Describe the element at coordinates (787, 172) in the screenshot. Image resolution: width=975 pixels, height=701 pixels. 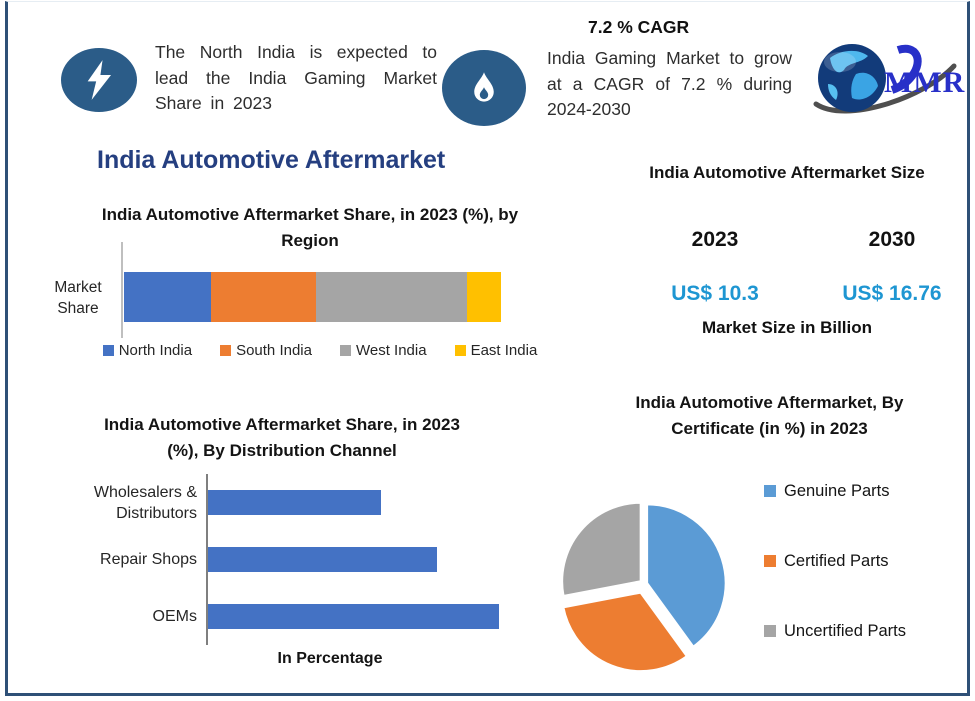
I see `size-panel-title: India Automotive Aftermarket Size` at that location.